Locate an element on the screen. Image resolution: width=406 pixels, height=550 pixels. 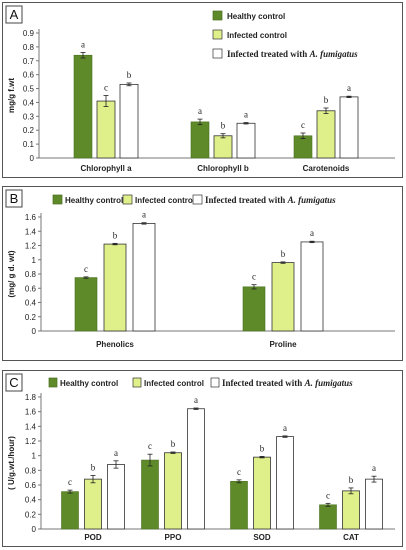
y-tick-label: 0.9 is located at coordinates (29, 33).